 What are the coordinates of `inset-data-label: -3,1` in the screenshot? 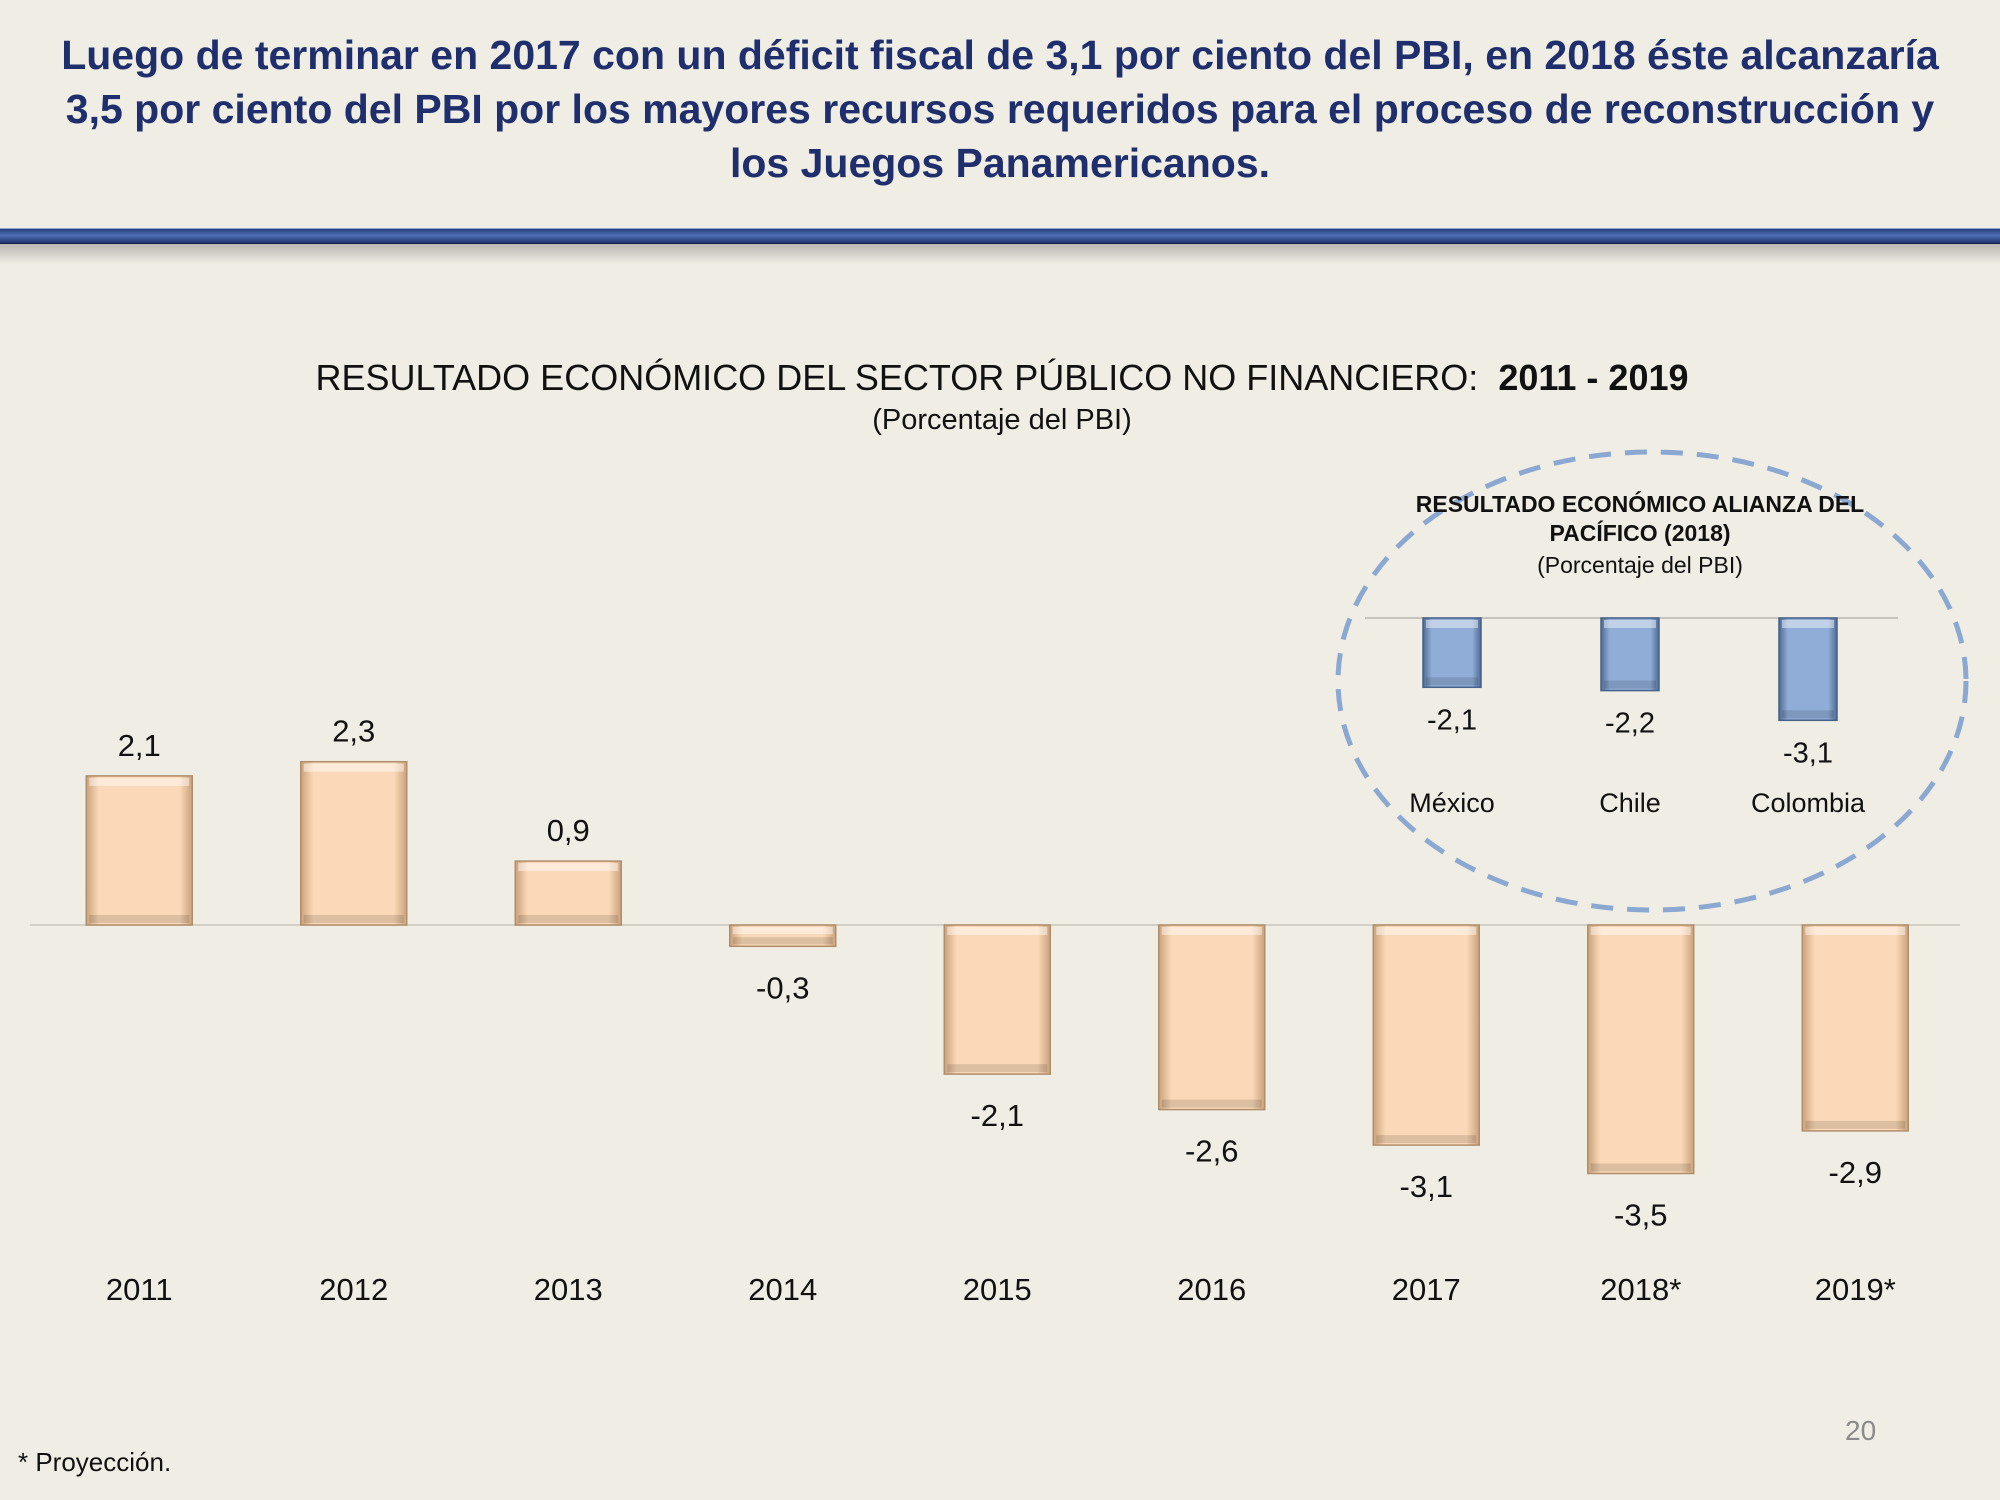 It's located at (1808, 753).